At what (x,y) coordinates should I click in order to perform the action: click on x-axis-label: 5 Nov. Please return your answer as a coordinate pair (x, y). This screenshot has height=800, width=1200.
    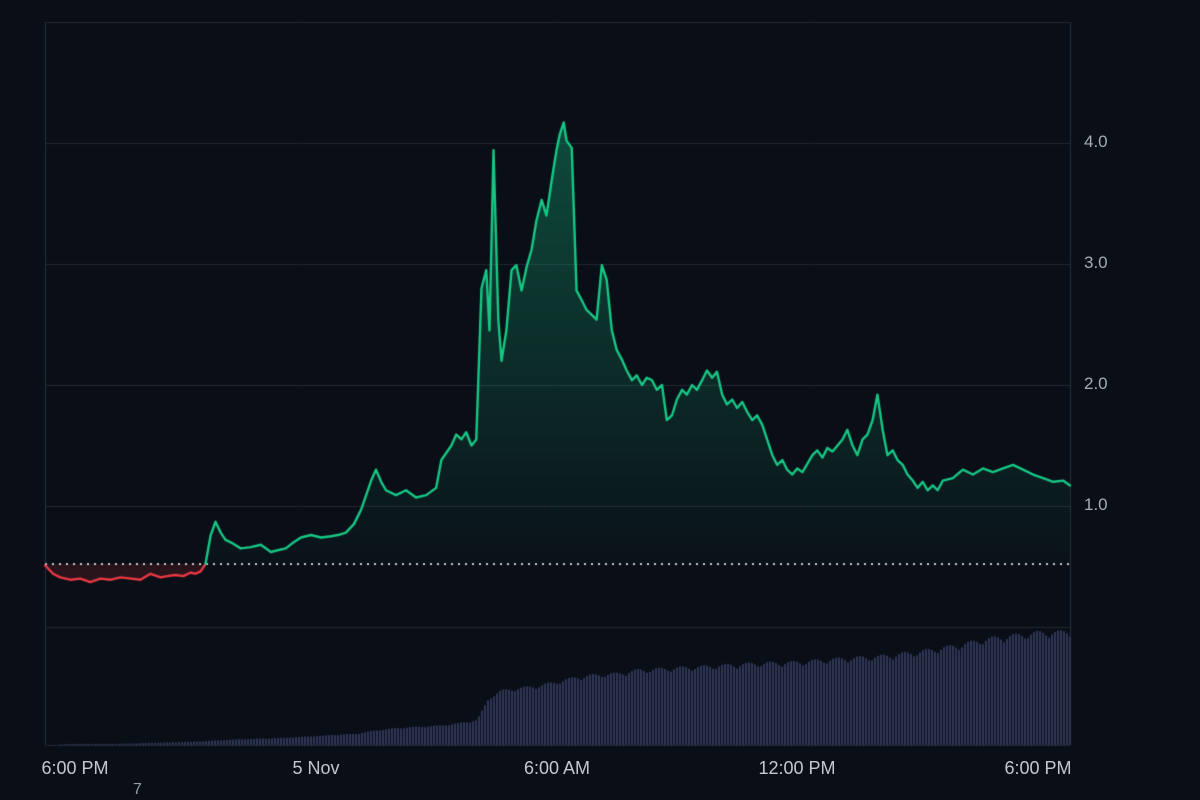
    Looking at the image, I should click on (316, 768).